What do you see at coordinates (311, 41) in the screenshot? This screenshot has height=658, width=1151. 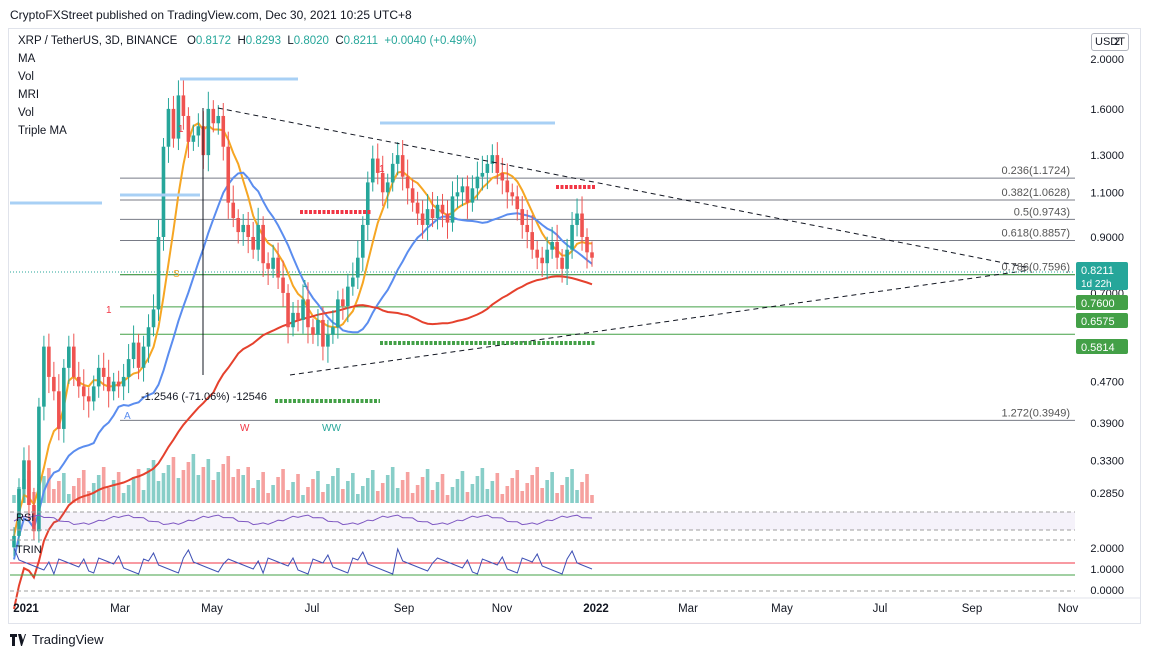 I see `low-value: 0.8020` at bounding box center [311, 41].